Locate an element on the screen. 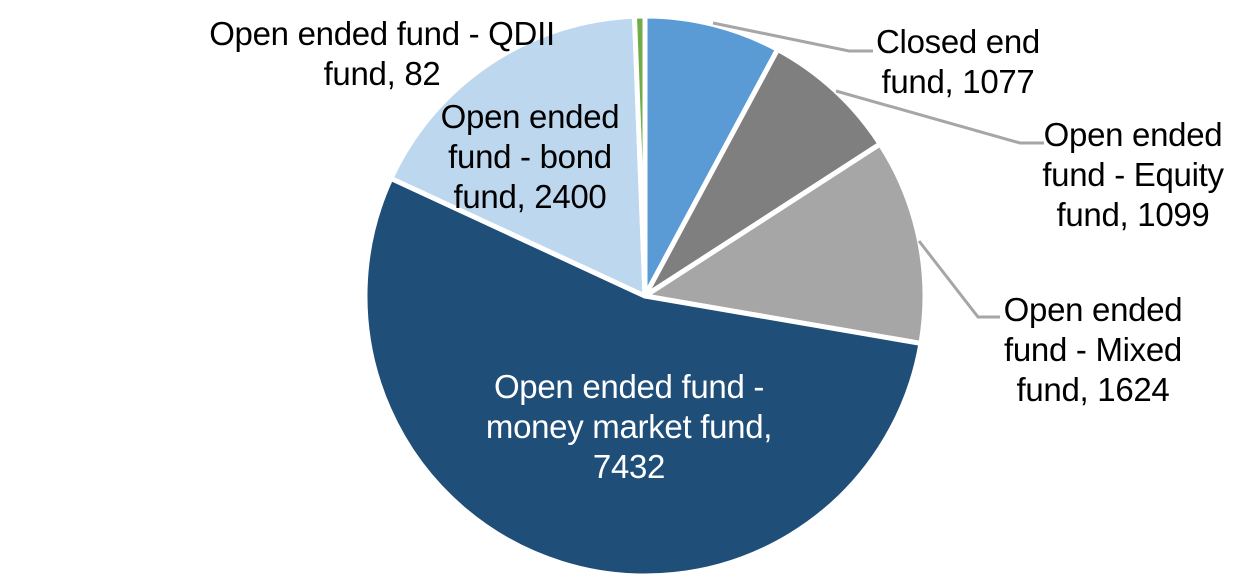  data-label-line: money market fund, is located at coordinates (629, 426).